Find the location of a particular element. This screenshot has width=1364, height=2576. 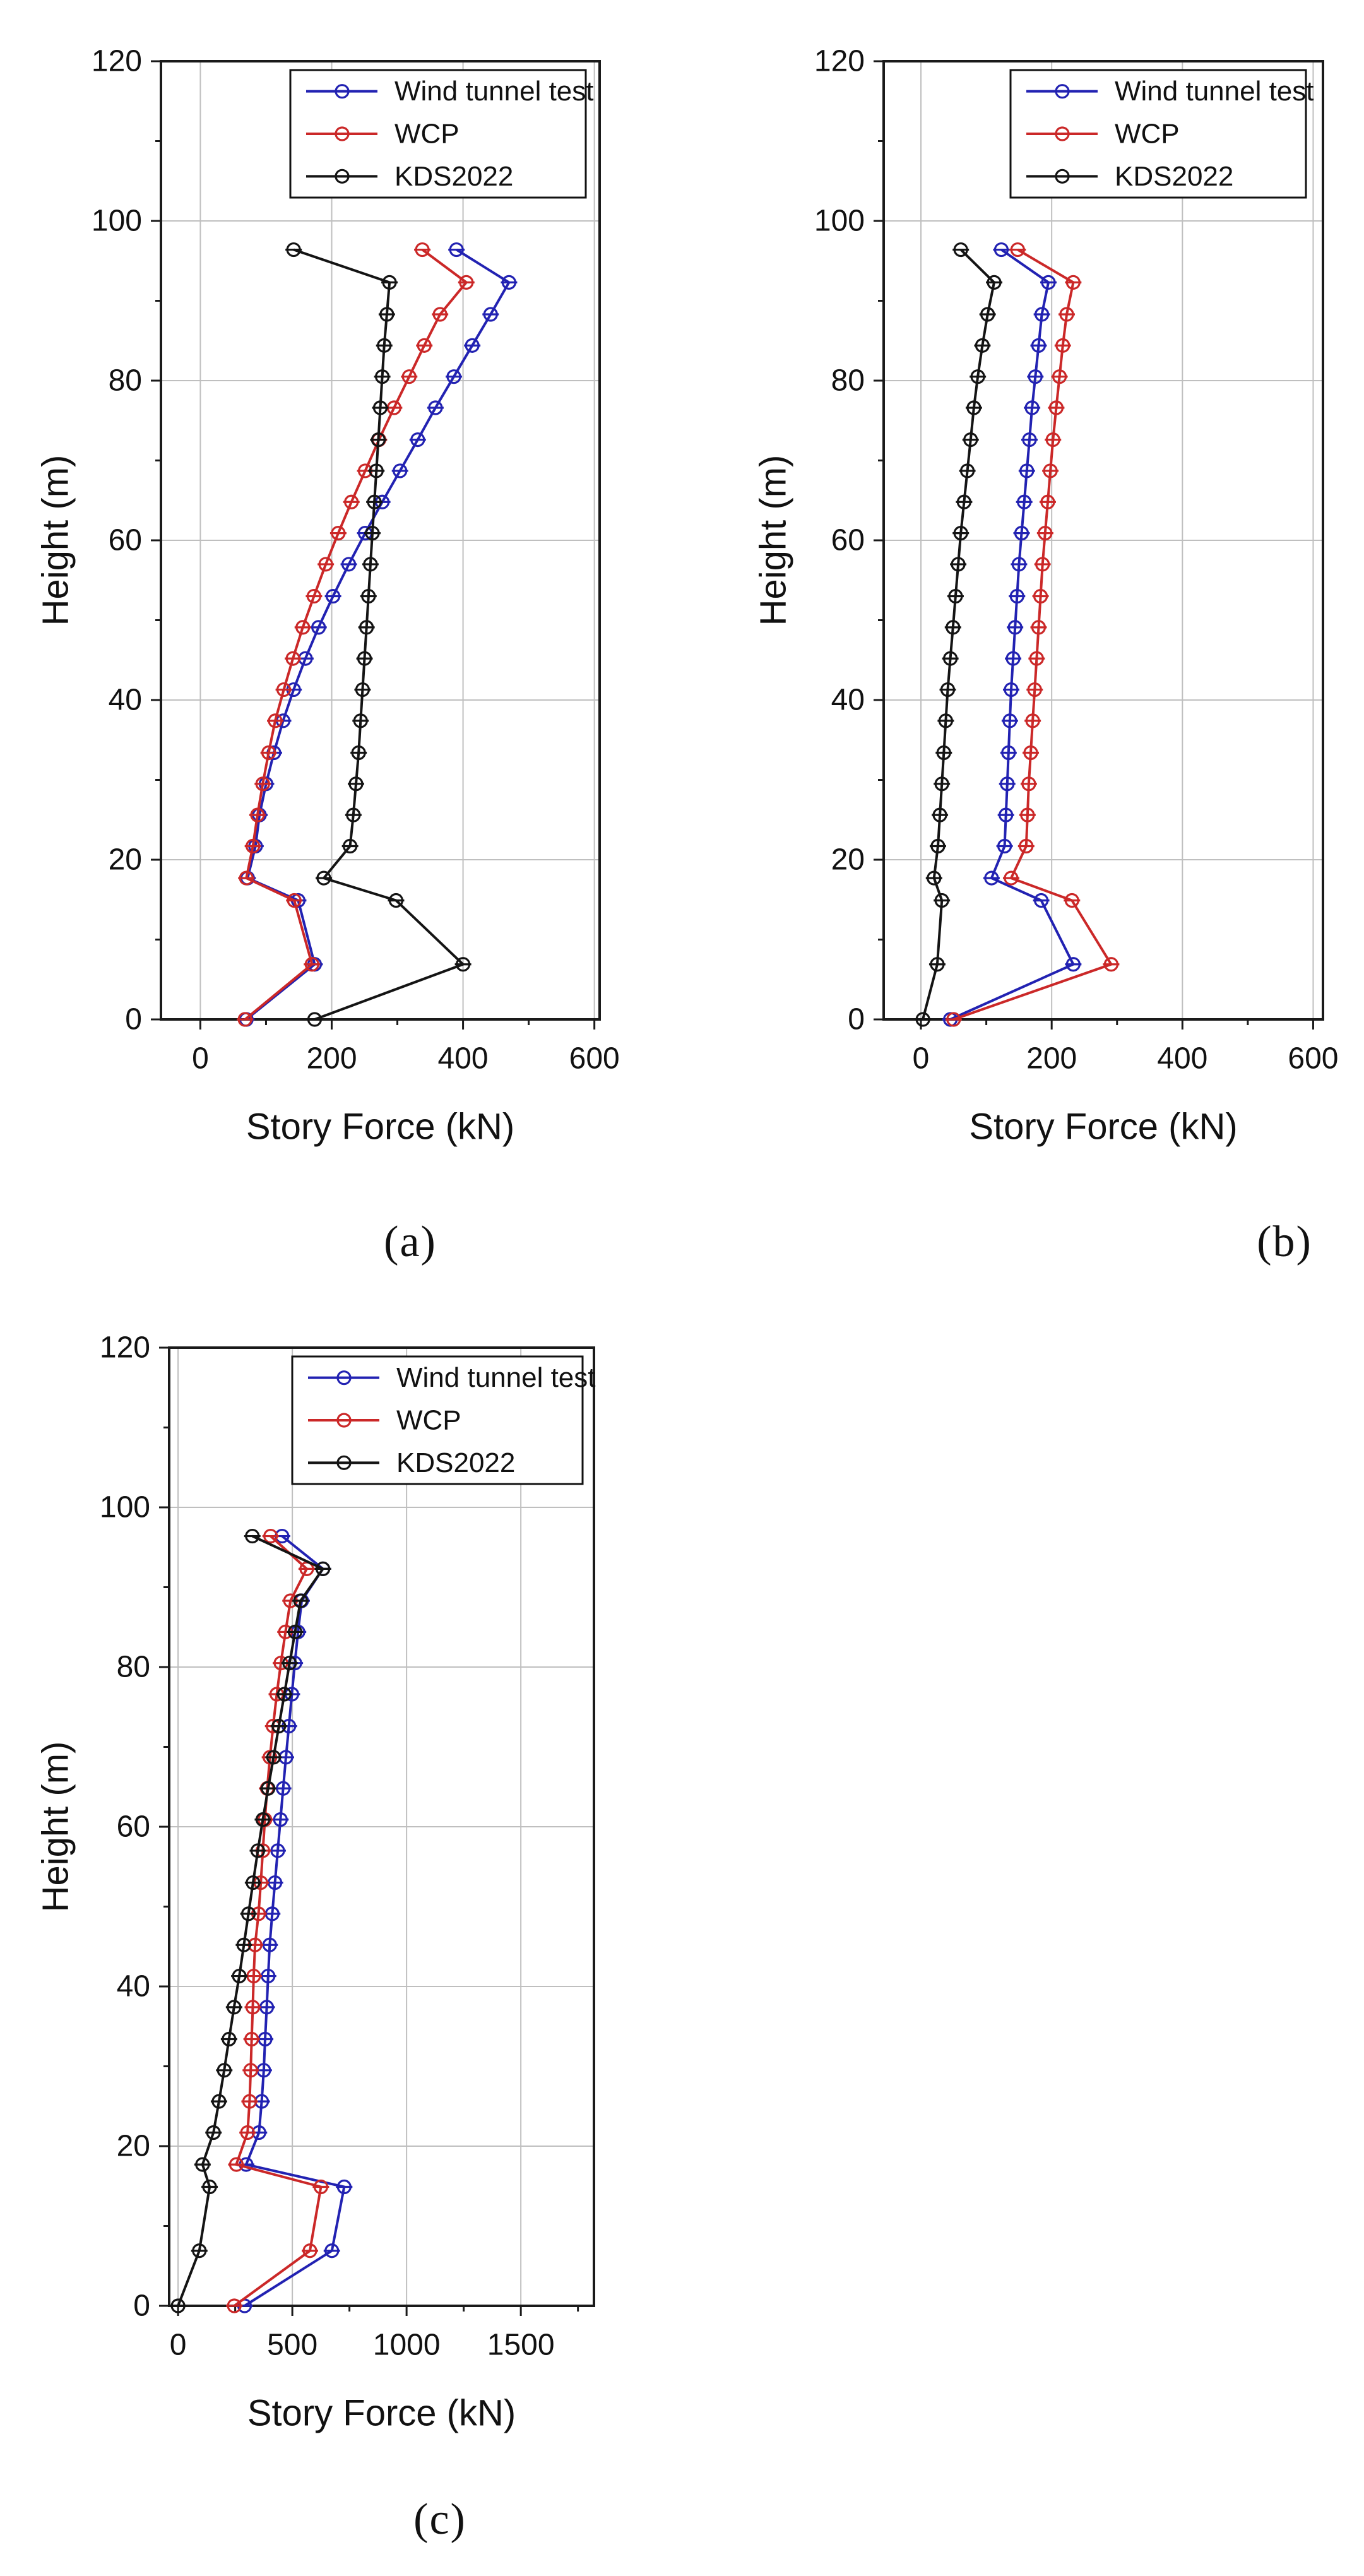

legend-label: WCP is located at coordinates (428, 1421).